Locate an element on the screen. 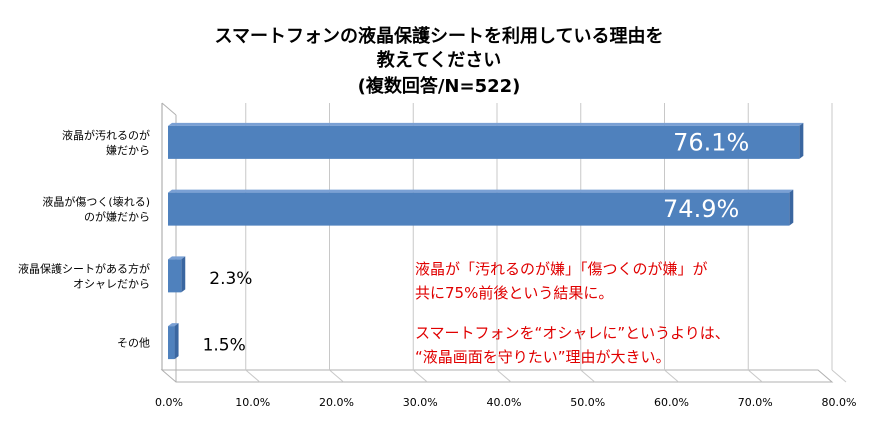  category-label: 液晶が傷つく(壊れる) is located at coordinates (96, 202).